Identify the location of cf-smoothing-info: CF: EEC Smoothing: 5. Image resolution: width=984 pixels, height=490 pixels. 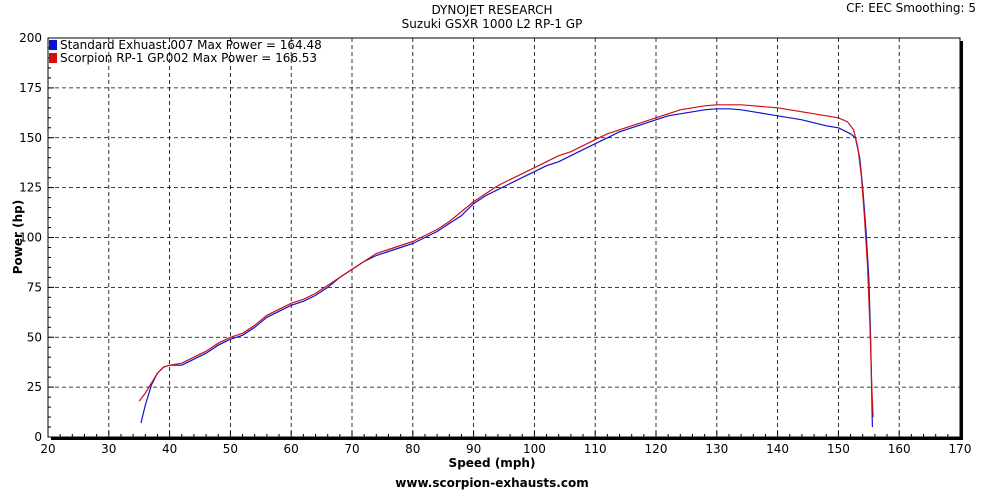
(911, 8).